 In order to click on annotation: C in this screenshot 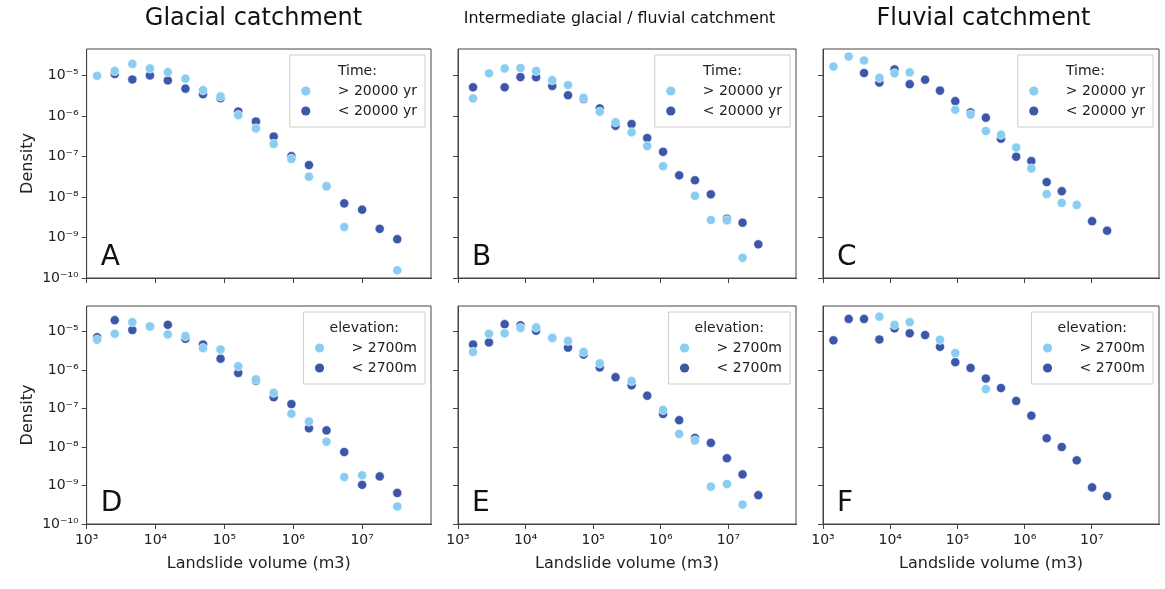, I will do `click(847, 256)`.